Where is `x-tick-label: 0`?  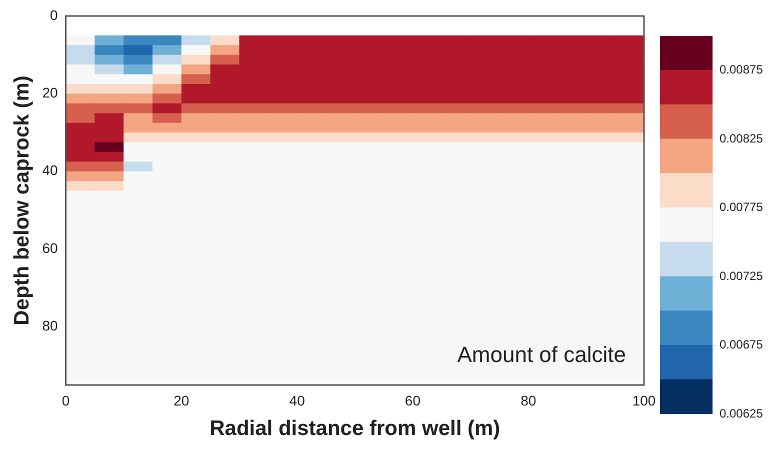 x-tick-label: 0 is located at coordinates (66, 400).